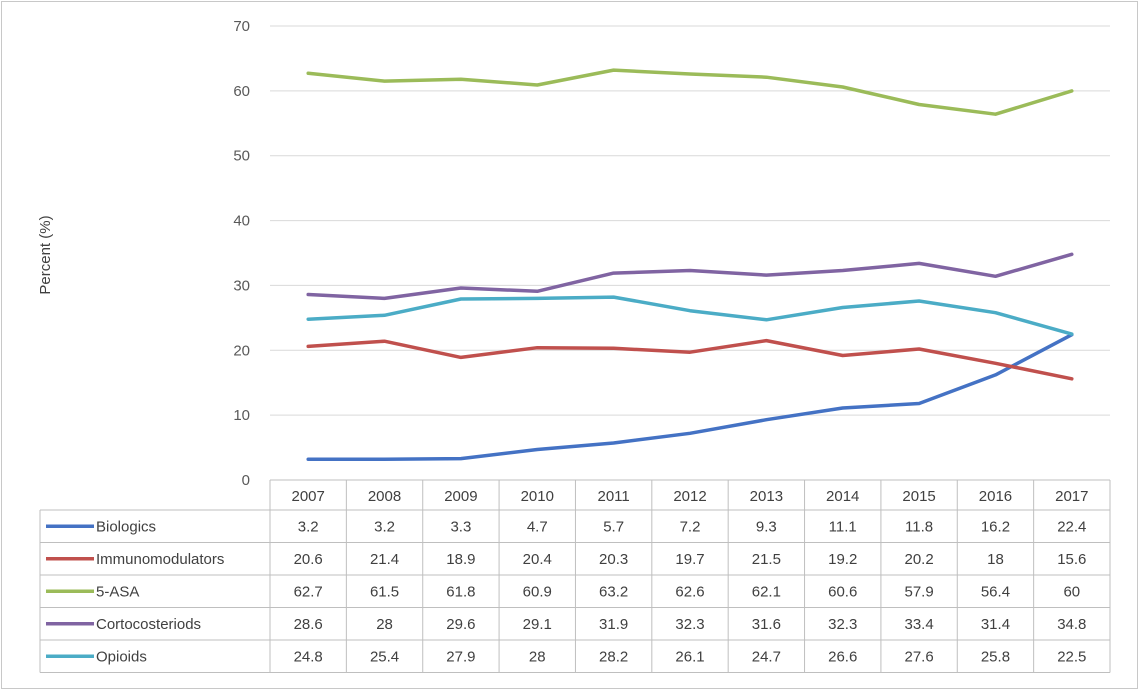  Describe the element at coordinates (308, 624) in the screenshot. I see `data-table-value: 28.6` at that location.